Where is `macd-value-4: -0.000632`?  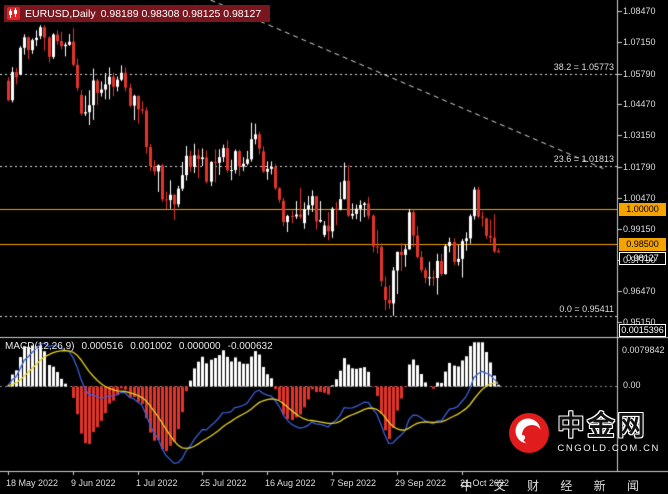
macd-value-4: -0.000632 is located at coordinates (250, 346).